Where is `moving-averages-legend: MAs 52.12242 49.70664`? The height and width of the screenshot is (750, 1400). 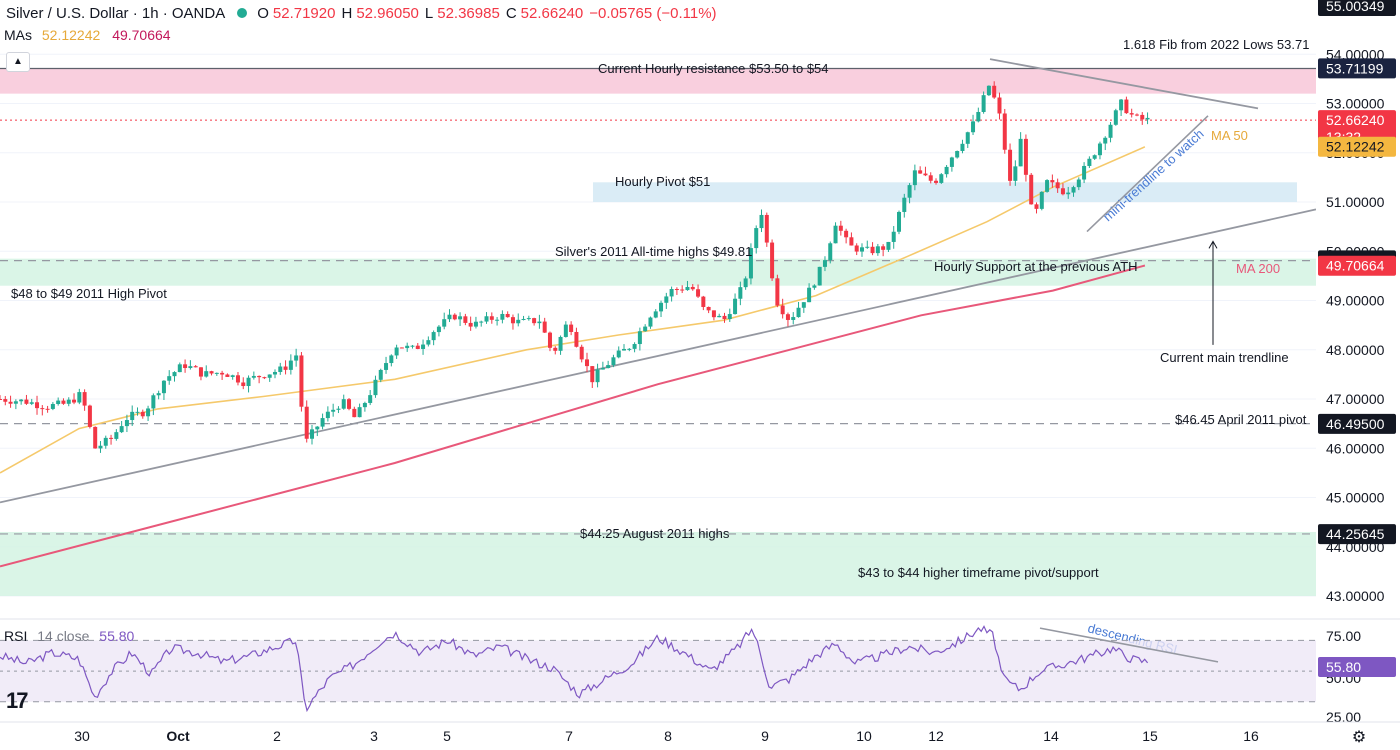
moving-averages-legend: MAs 52.12242 49.70664 is located at coordinates (87, 35).